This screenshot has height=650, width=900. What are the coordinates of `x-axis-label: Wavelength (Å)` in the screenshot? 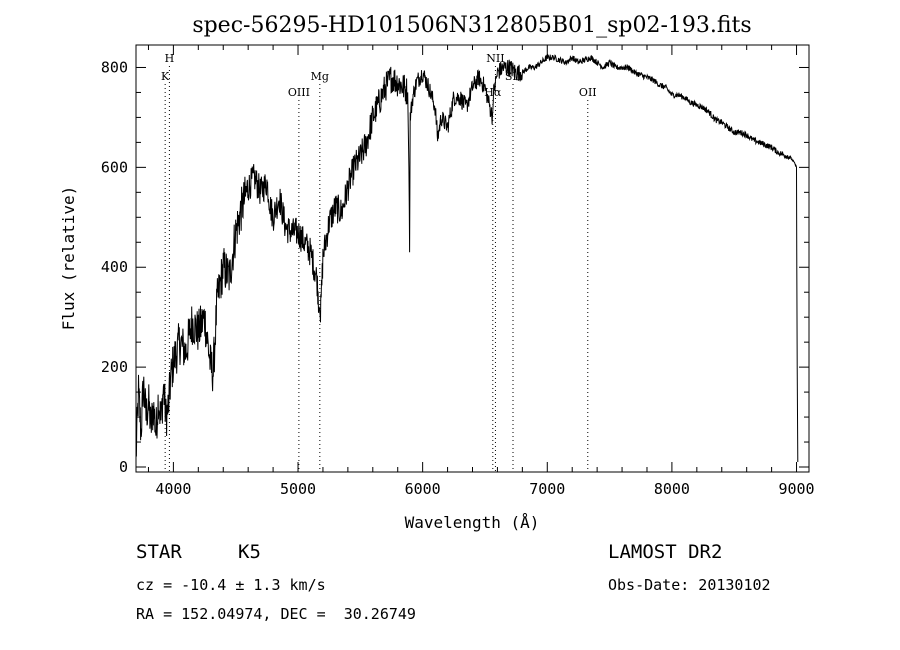 It's located at (472, 522).